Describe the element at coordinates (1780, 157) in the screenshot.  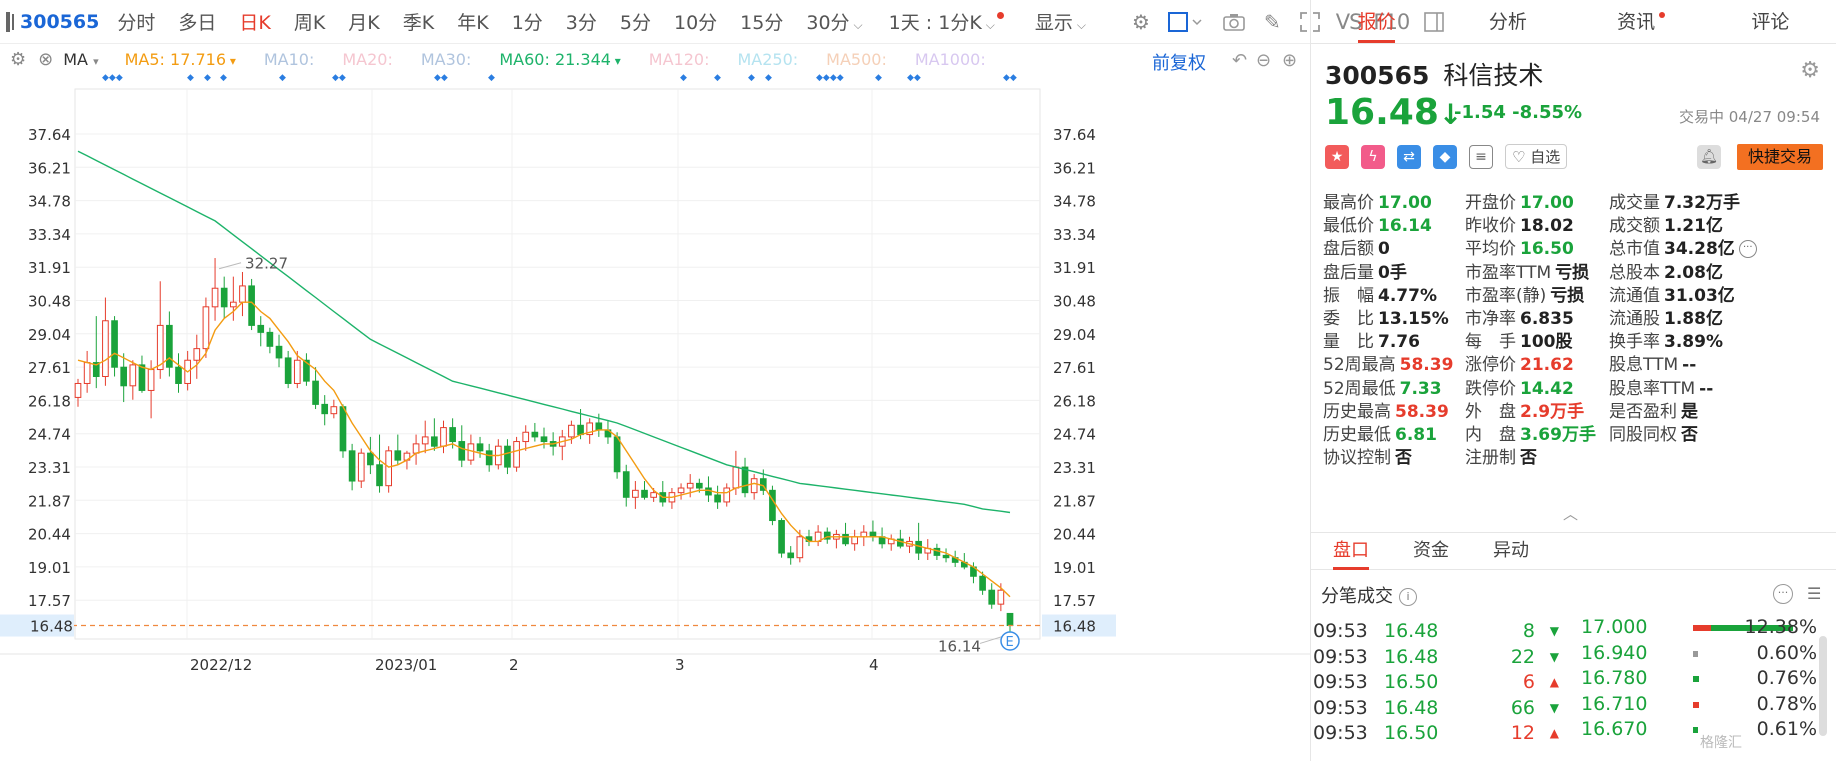
I see `quick-trade-button: 快捷交易` at that location.